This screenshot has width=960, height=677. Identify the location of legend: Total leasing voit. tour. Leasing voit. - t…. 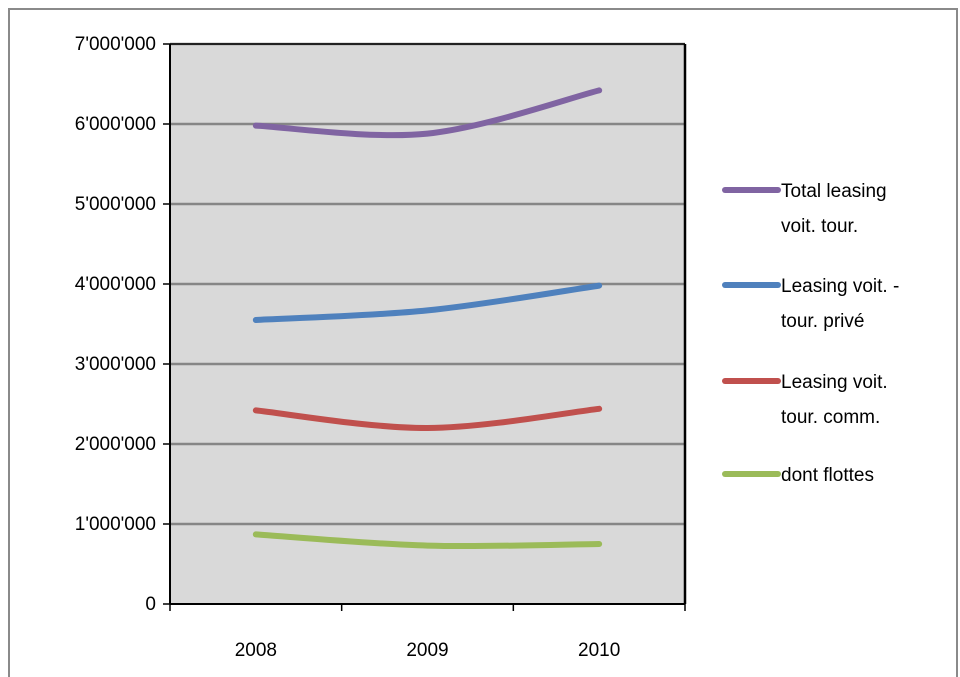
(810, 333).